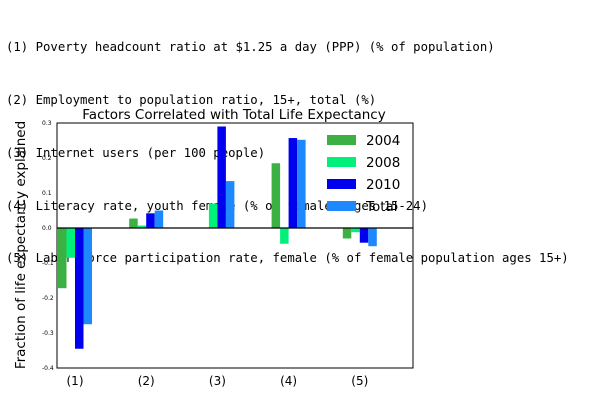  Describe the element at coordinates (75, 381) in the screenshot. I see `x-tick-label: (1)` at that location.